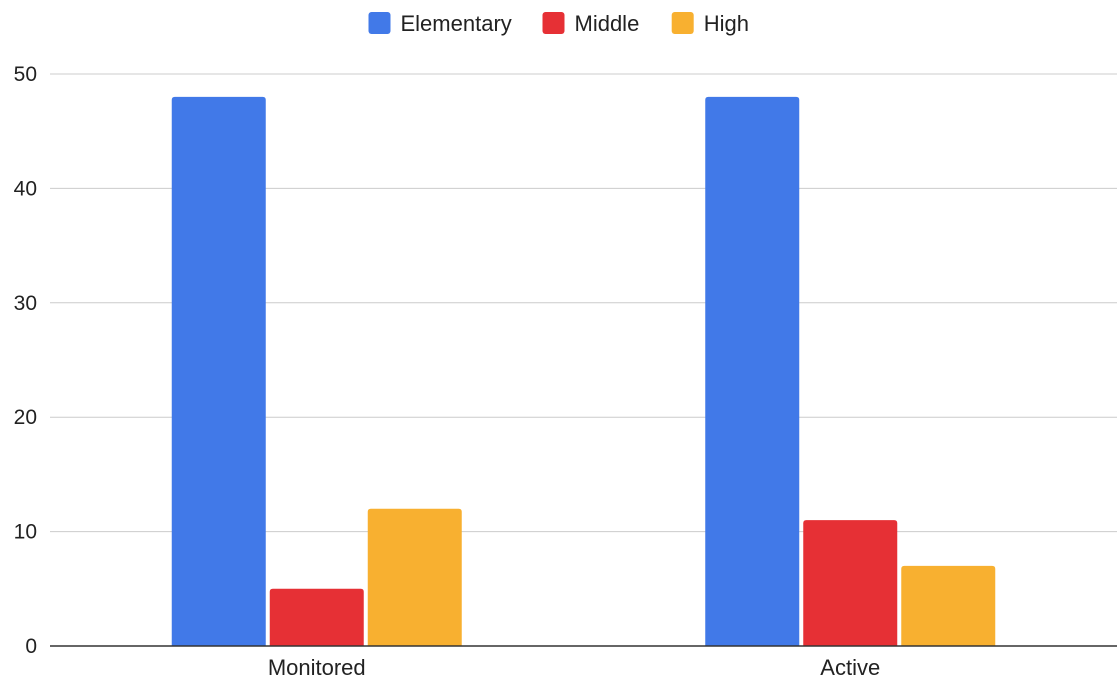 This screenshot has width=1117, height=684. What do you see at coordinates (31, 646) in the screenshot?
I see `y-tick-label: 0` at bounding box center [31, 646].